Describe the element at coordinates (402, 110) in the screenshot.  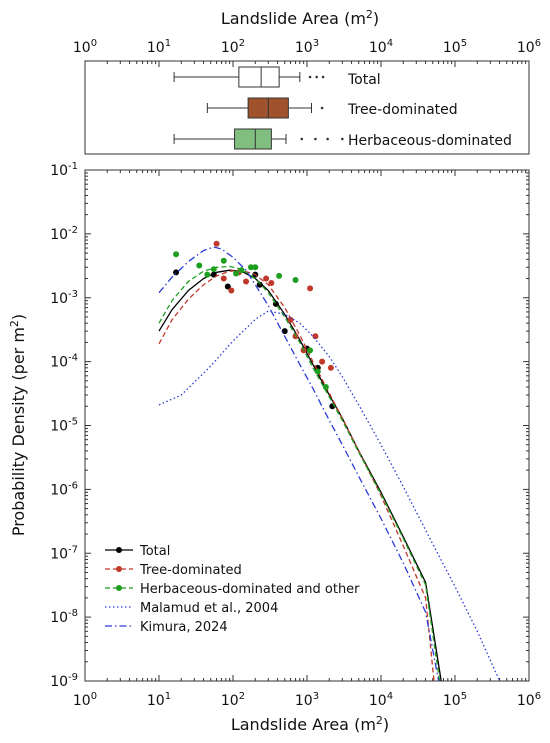
I see `box-label-tree: Tree-dominated` at that location.